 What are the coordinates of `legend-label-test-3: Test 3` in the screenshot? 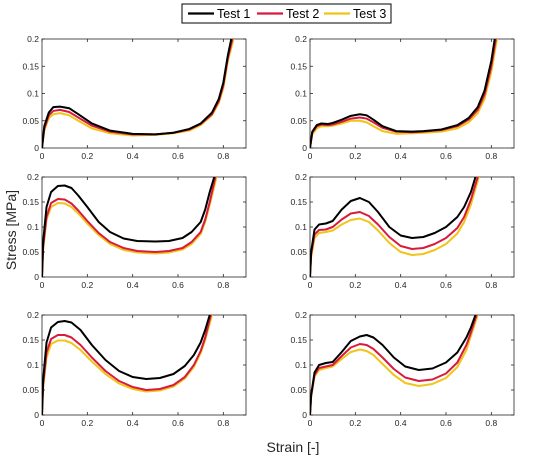 It's located at (369, 14).